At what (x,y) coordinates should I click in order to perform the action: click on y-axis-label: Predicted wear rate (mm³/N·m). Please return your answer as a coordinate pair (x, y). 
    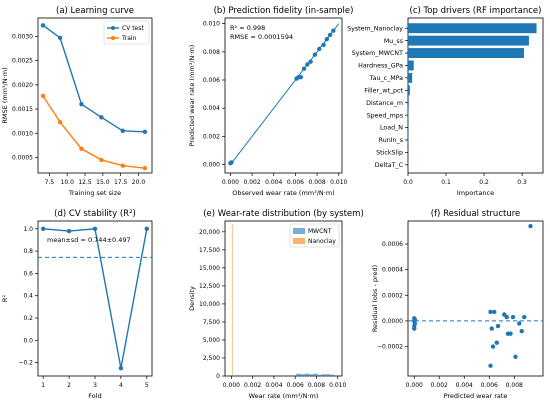
    Looking at the image, I should click on (192, 96).